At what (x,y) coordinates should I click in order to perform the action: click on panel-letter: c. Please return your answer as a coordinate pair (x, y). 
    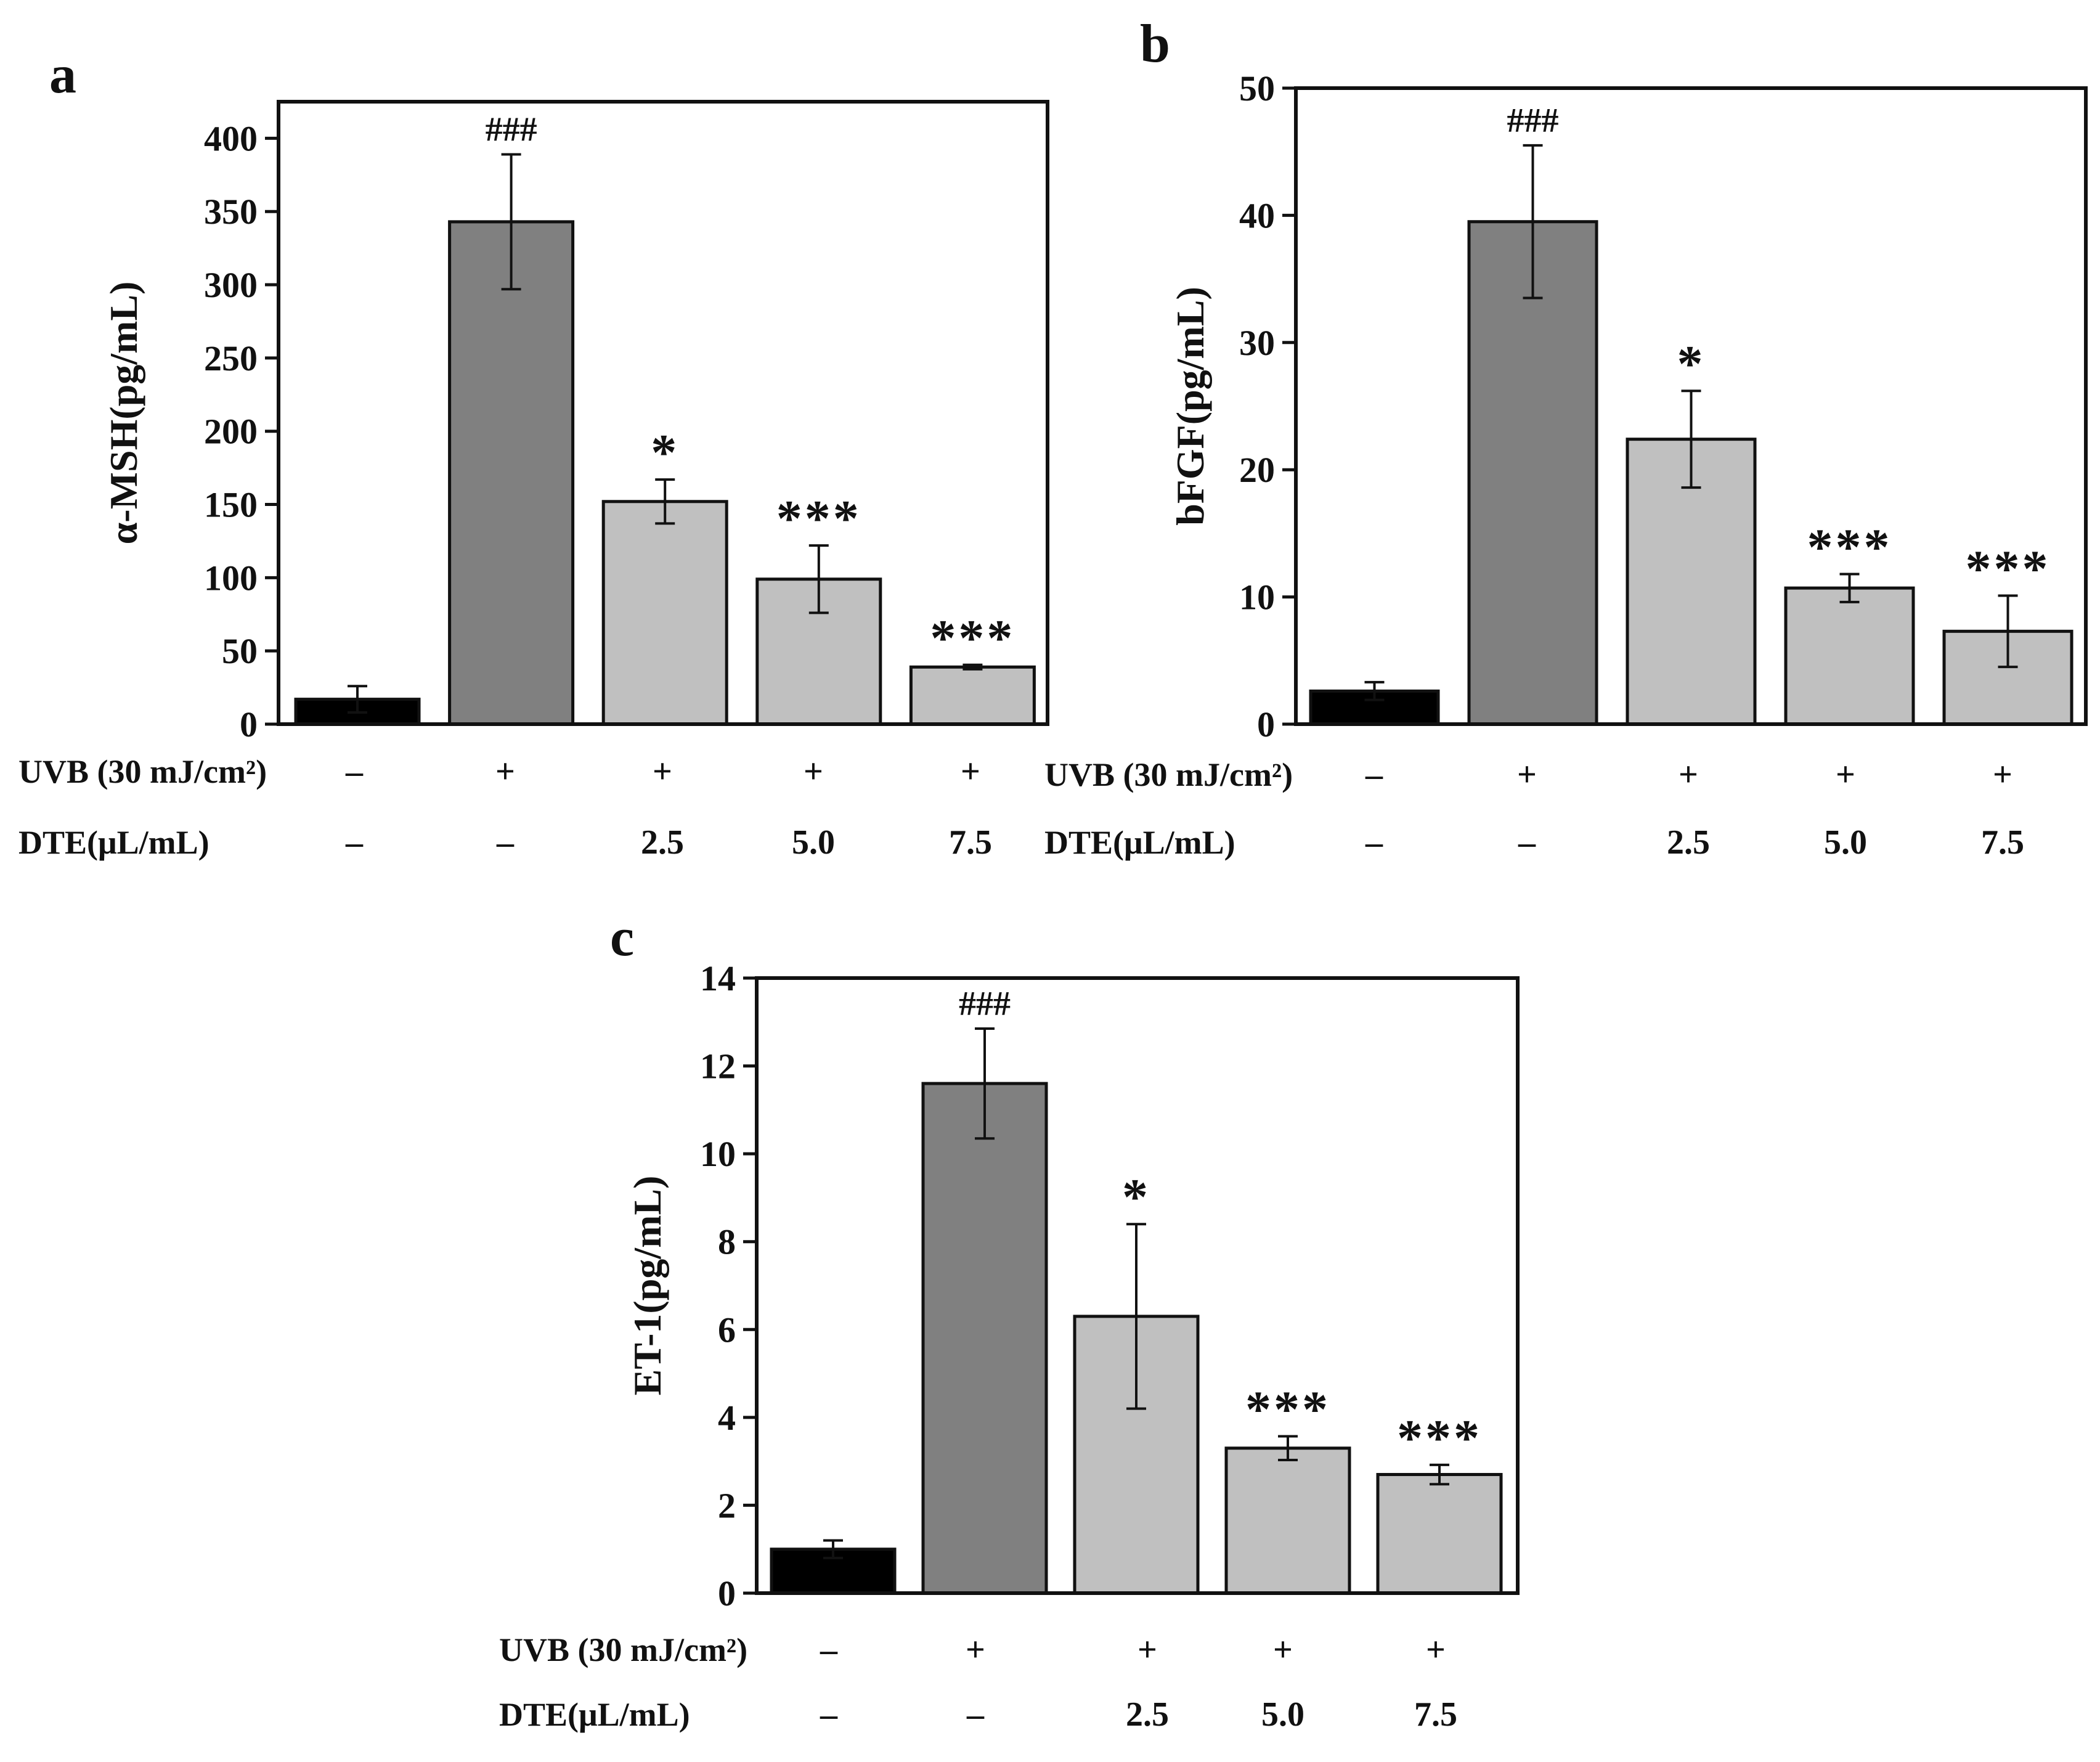
    Looking at the image, I should click on (622, 938).